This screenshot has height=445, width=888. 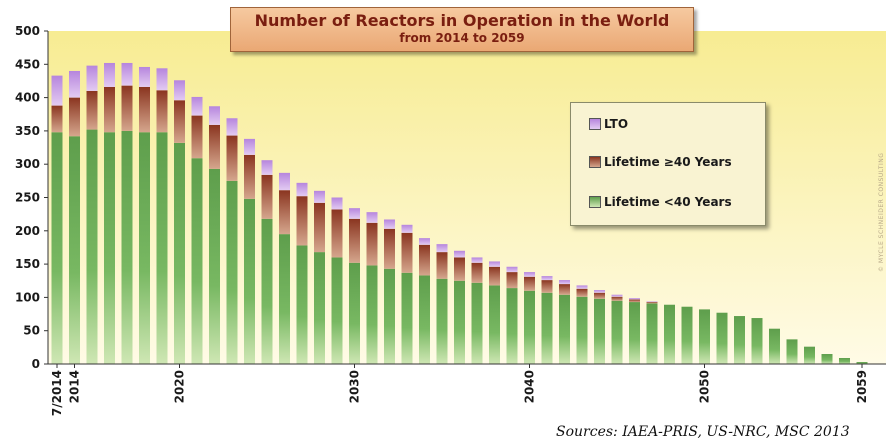 What do you see at coordinates (27, 264) in the screenshot?
I see `y-tick-label: 150` at bounding box center [27, 264].